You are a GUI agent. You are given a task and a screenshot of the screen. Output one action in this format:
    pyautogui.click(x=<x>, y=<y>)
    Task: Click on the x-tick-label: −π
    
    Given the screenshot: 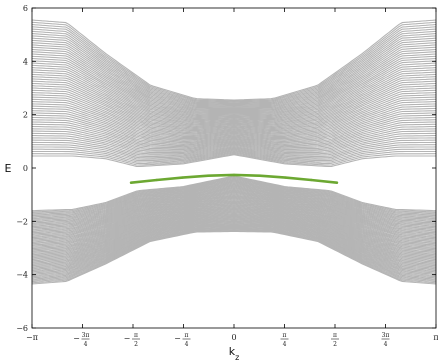 What is the action you would take?
    pyautogui.click(x=32, y=337)
    